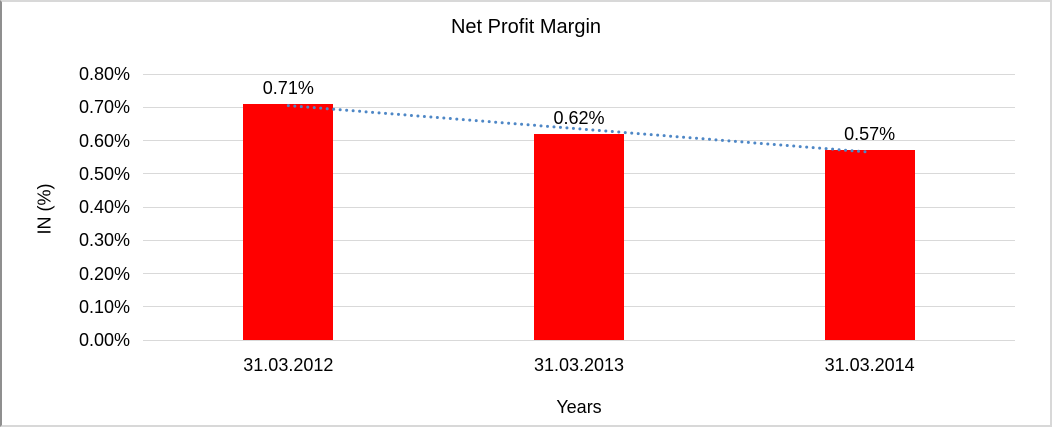 This screenshot has width=1052, height=427. What do you see at coordinates (288, 87) in the screenshot?
I see `data-label: 0.71%` at bounding box center [288, 87].